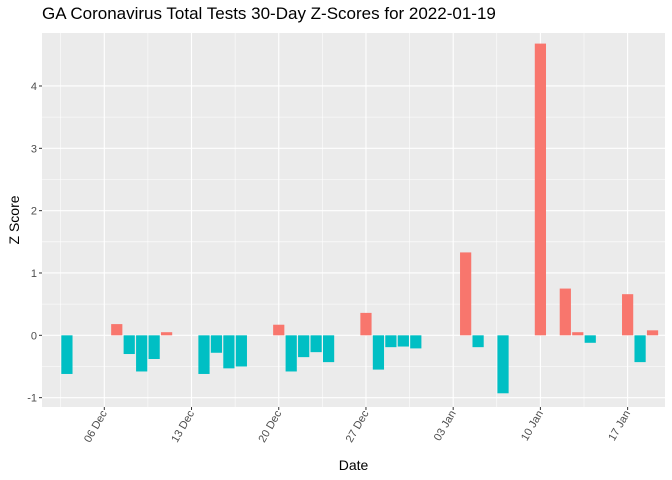  What do you see at coordinates (14, 219) in the screenshot?
I see `y-axis-title: Z Score` at bounding box center [14, 219].